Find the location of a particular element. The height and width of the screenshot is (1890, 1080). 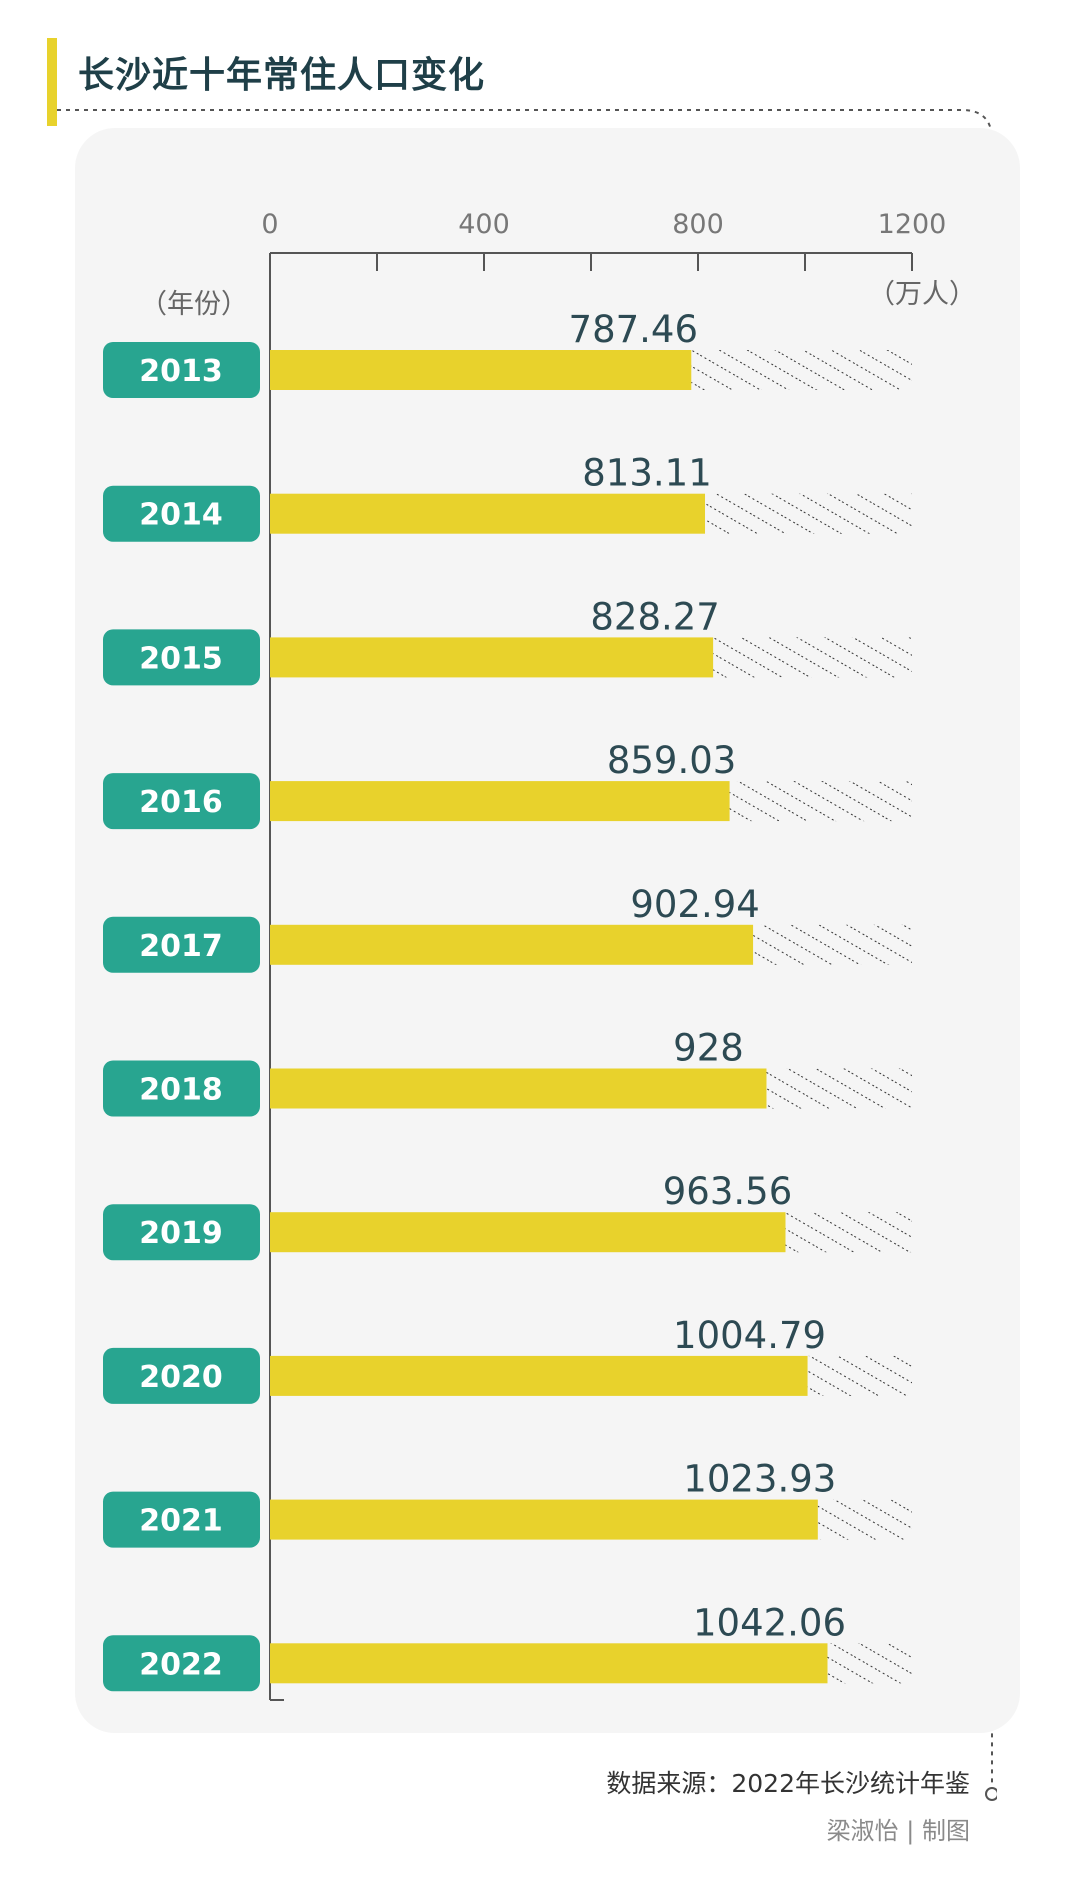

x-tick-label: 400 is located at coordinates (484, 224).